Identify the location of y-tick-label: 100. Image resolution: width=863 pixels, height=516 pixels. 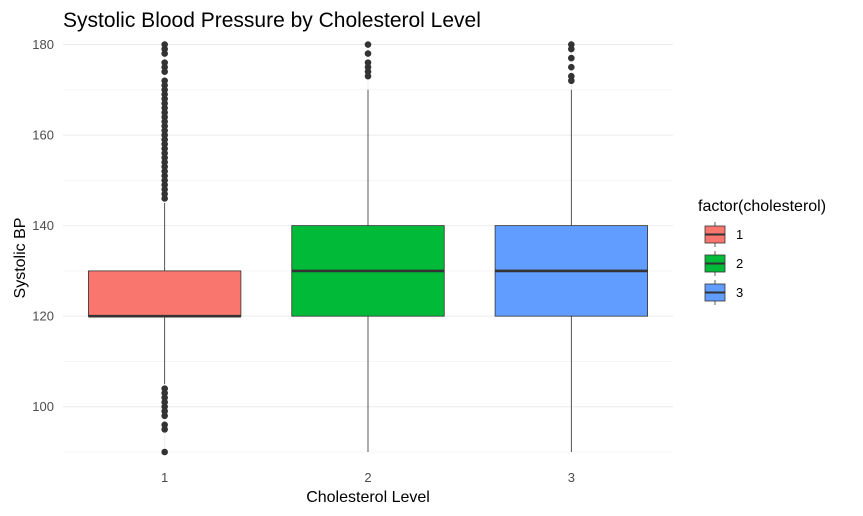
(43, 406).